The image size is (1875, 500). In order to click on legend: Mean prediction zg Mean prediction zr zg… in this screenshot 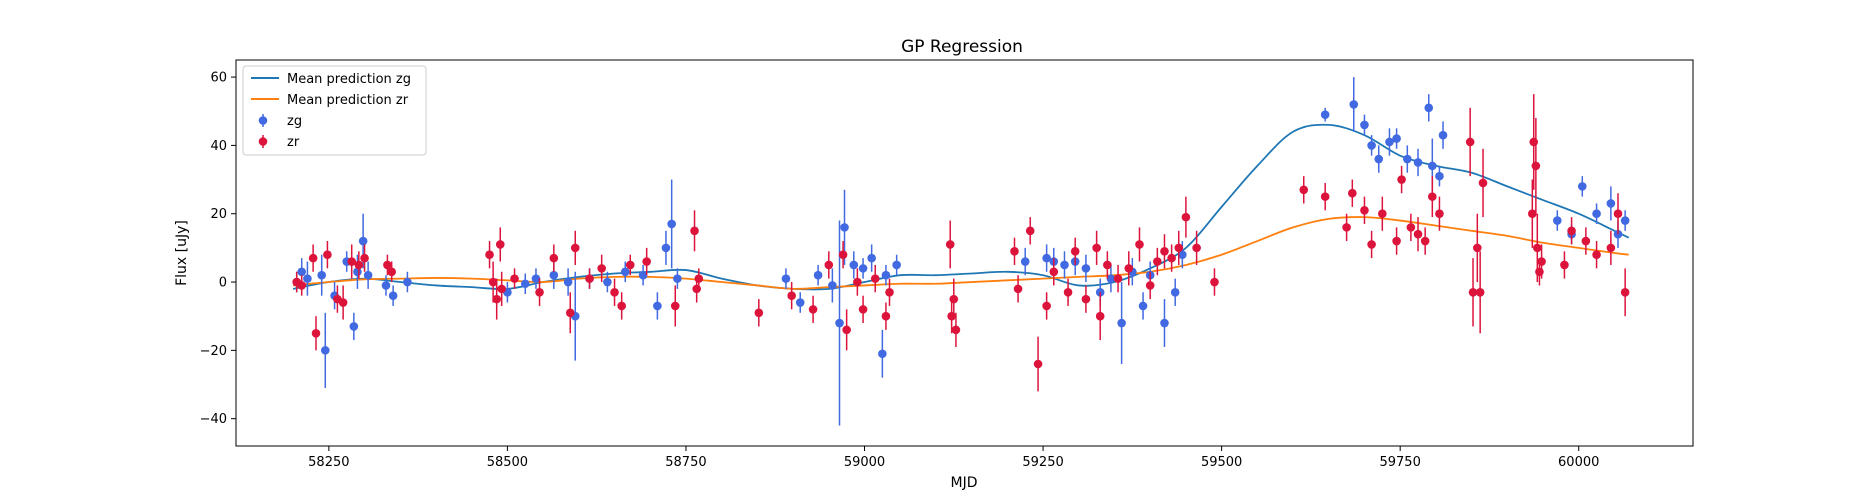, I will do `click(334, 110)`.